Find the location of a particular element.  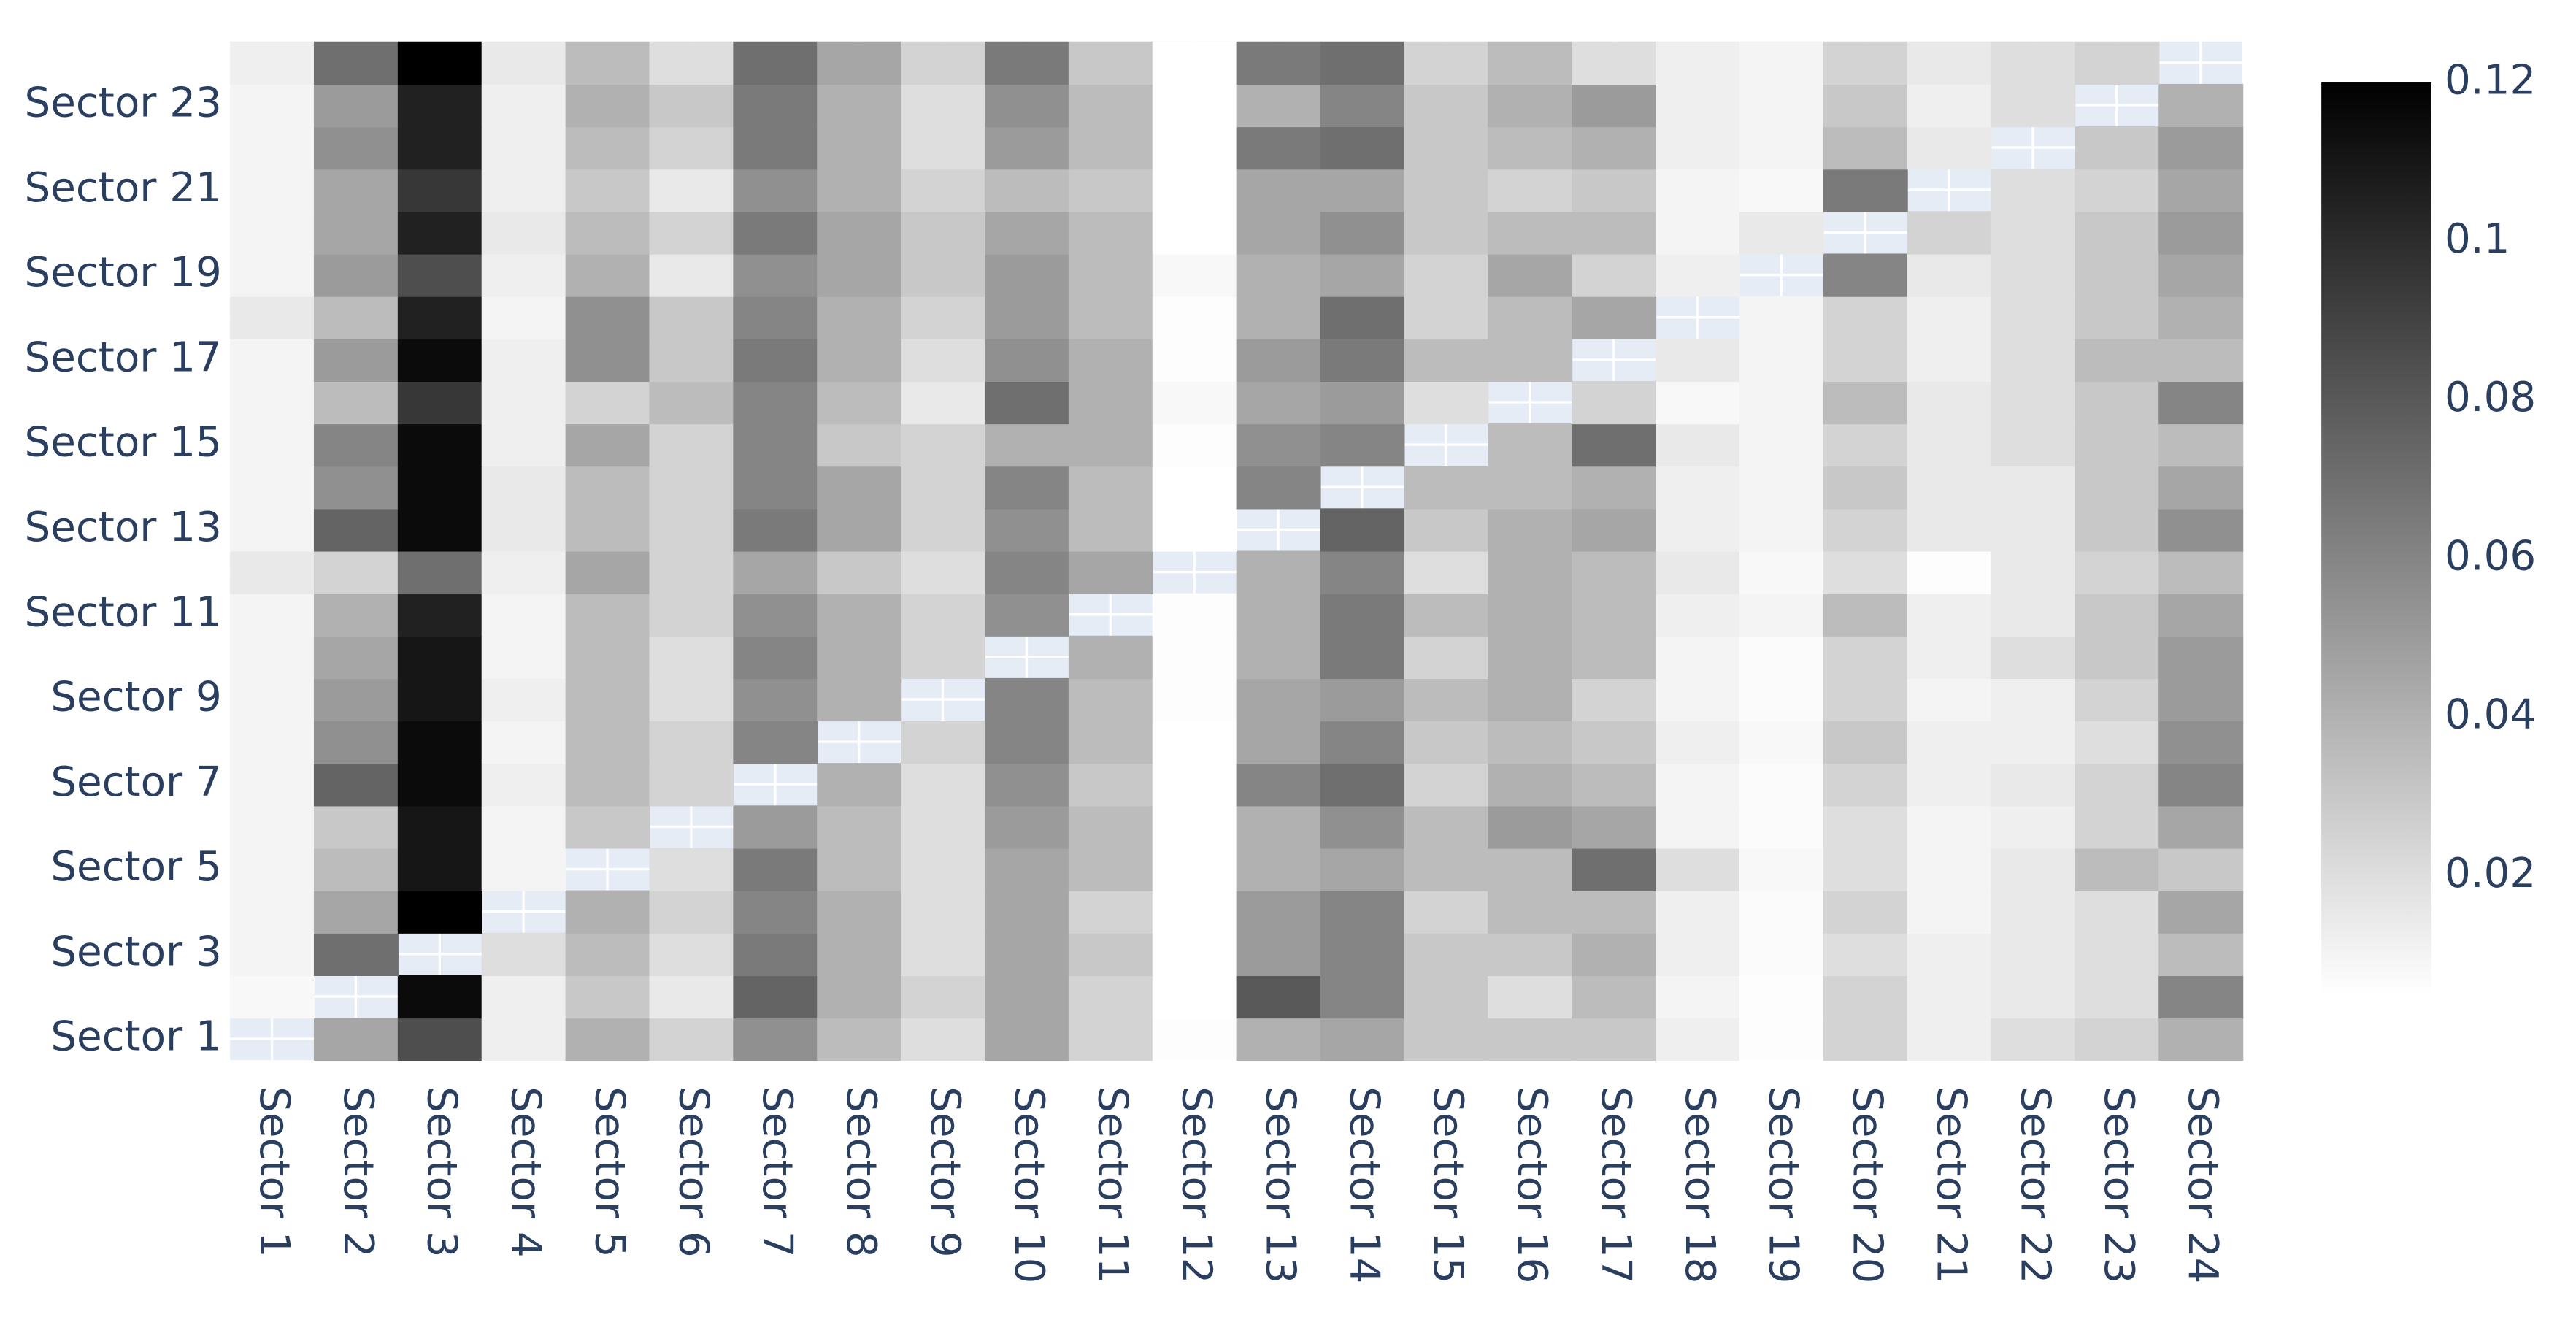

x-tick-label: Sector 13 is located at coordinates (1280, 1184).